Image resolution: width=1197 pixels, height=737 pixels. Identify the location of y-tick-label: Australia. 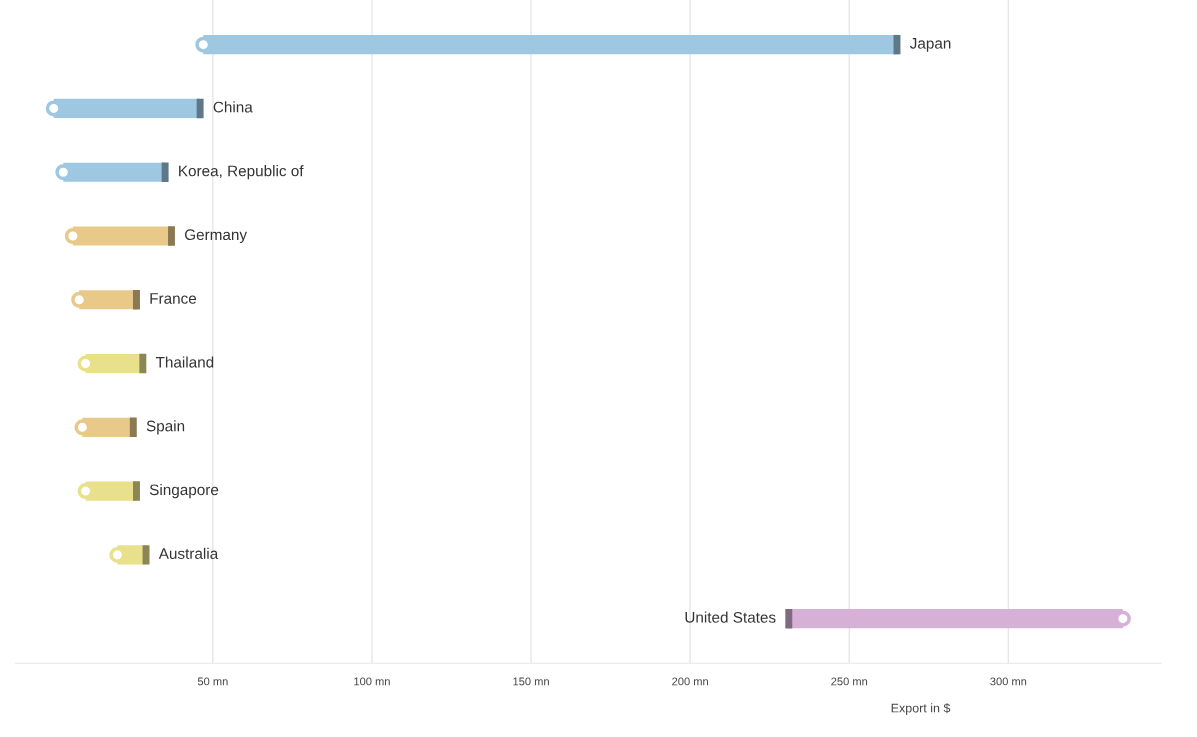
(188, 553).